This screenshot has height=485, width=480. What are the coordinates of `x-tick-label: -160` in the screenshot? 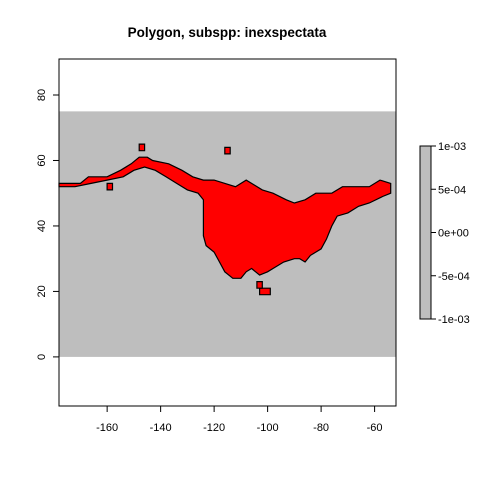 It's located at (107, 428).